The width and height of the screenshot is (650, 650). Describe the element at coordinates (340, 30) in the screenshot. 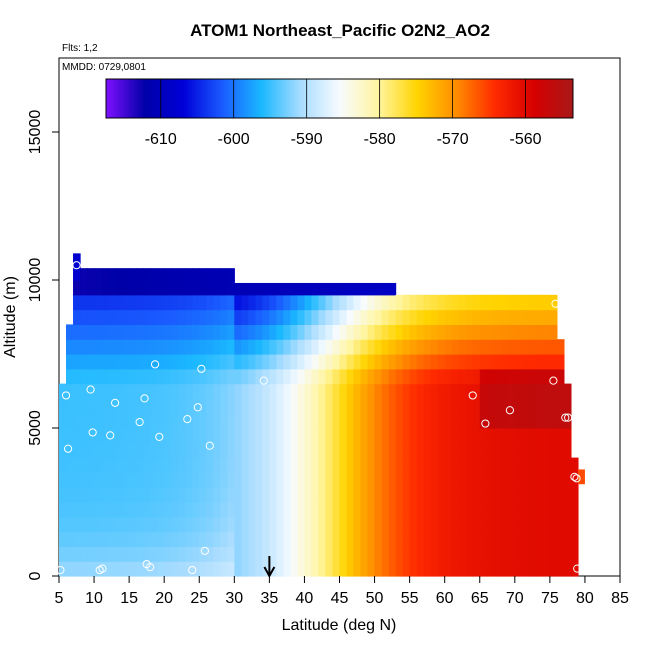

I see `chart-title: ATOM1 Northeast_Pacific O2N2_AO2` at that location.